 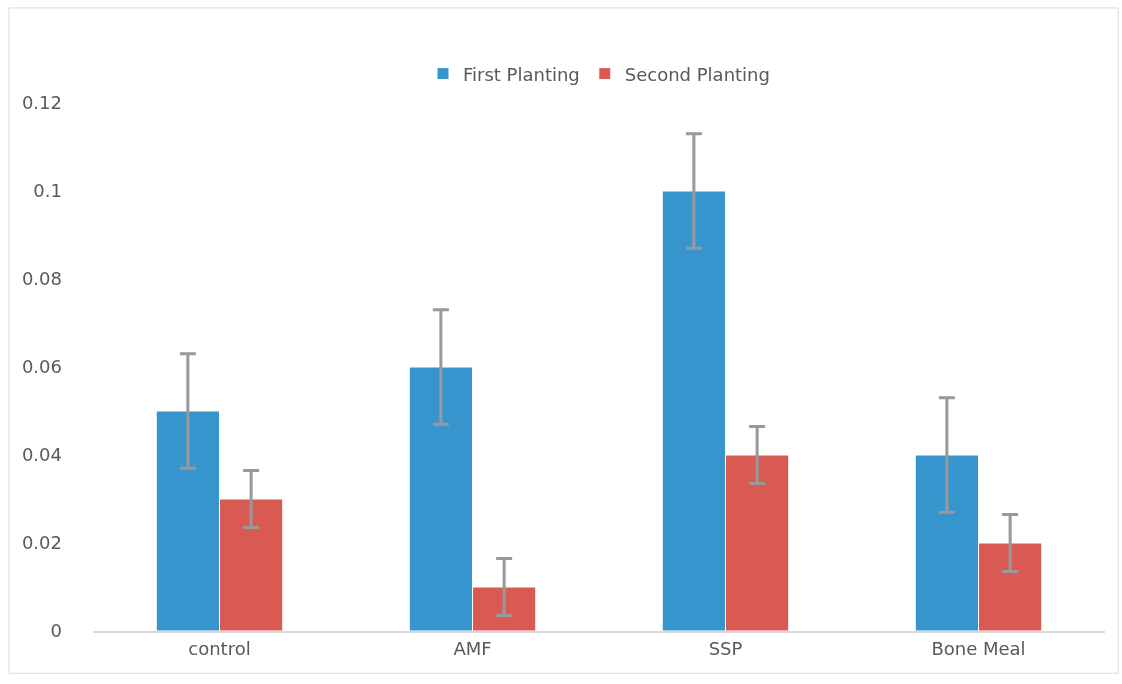 What do you see at coordinates (521, 74) in the screenshot?
I see `legend-label: First Planting` at bounding box center [521, 74].